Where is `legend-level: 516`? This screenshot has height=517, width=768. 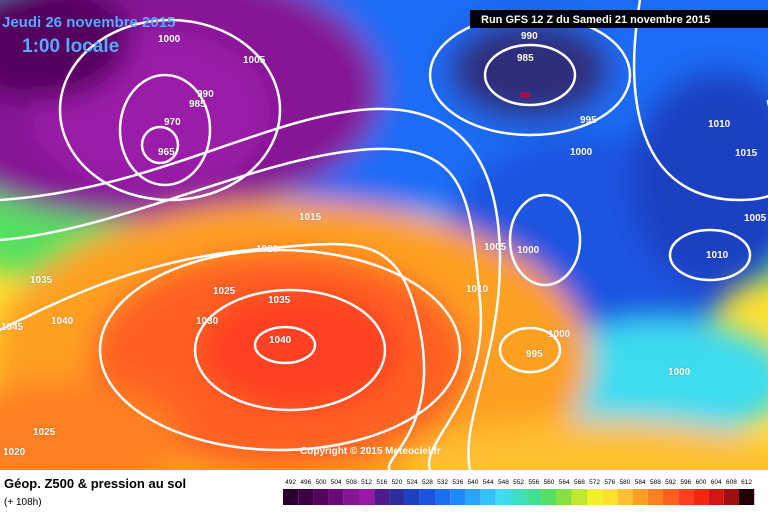
legend-level: 516 is located at coordinates (381, 482).